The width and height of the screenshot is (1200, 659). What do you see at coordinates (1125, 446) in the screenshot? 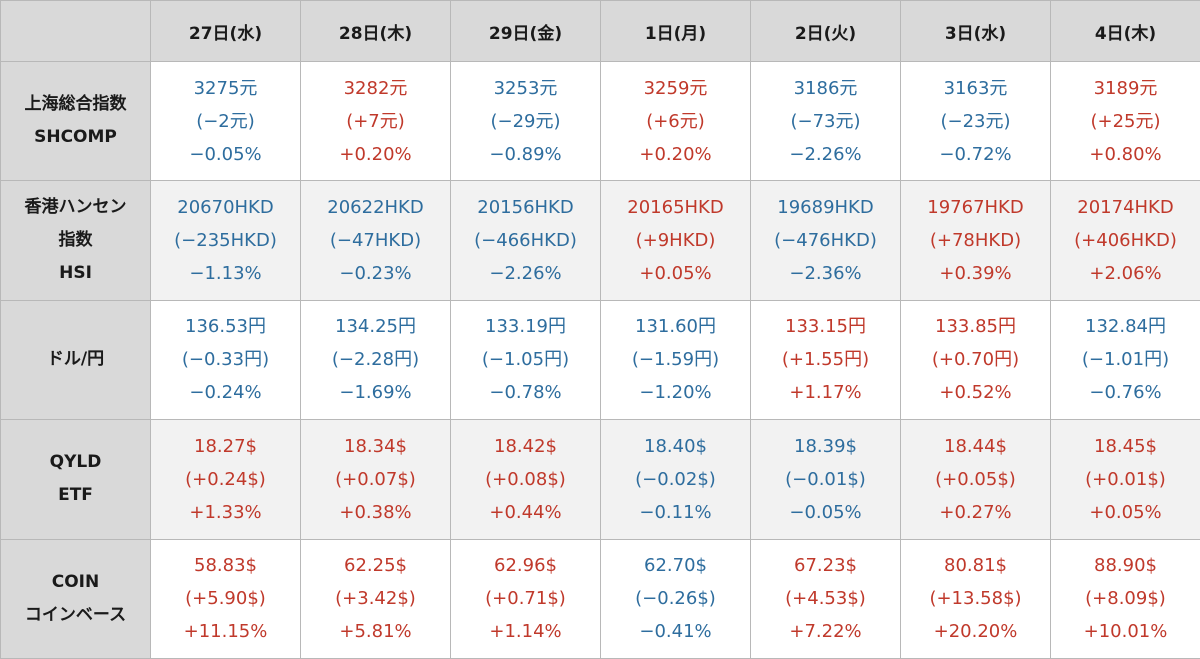
I see `price-value: 18.45$` at bounding box center [1125, 446].